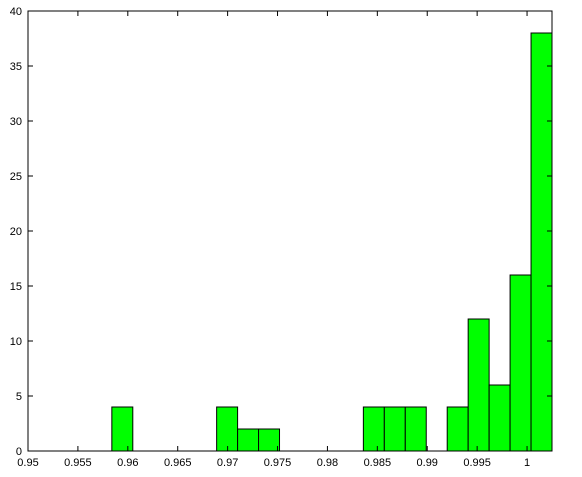 Image resolution: width=582 pixels, height=477 pixels. I want to click on y-tick-label: 5, so click(19, 397).